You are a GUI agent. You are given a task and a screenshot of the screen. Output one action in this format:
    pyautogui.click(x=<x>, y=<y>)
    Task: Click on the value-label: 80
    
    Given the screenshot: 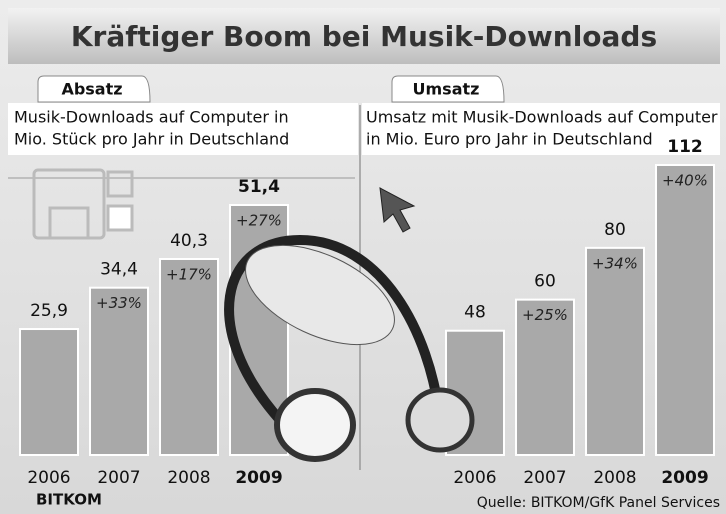 What is the action you would take?
    pyautogui.click(x=615, y=230)
    